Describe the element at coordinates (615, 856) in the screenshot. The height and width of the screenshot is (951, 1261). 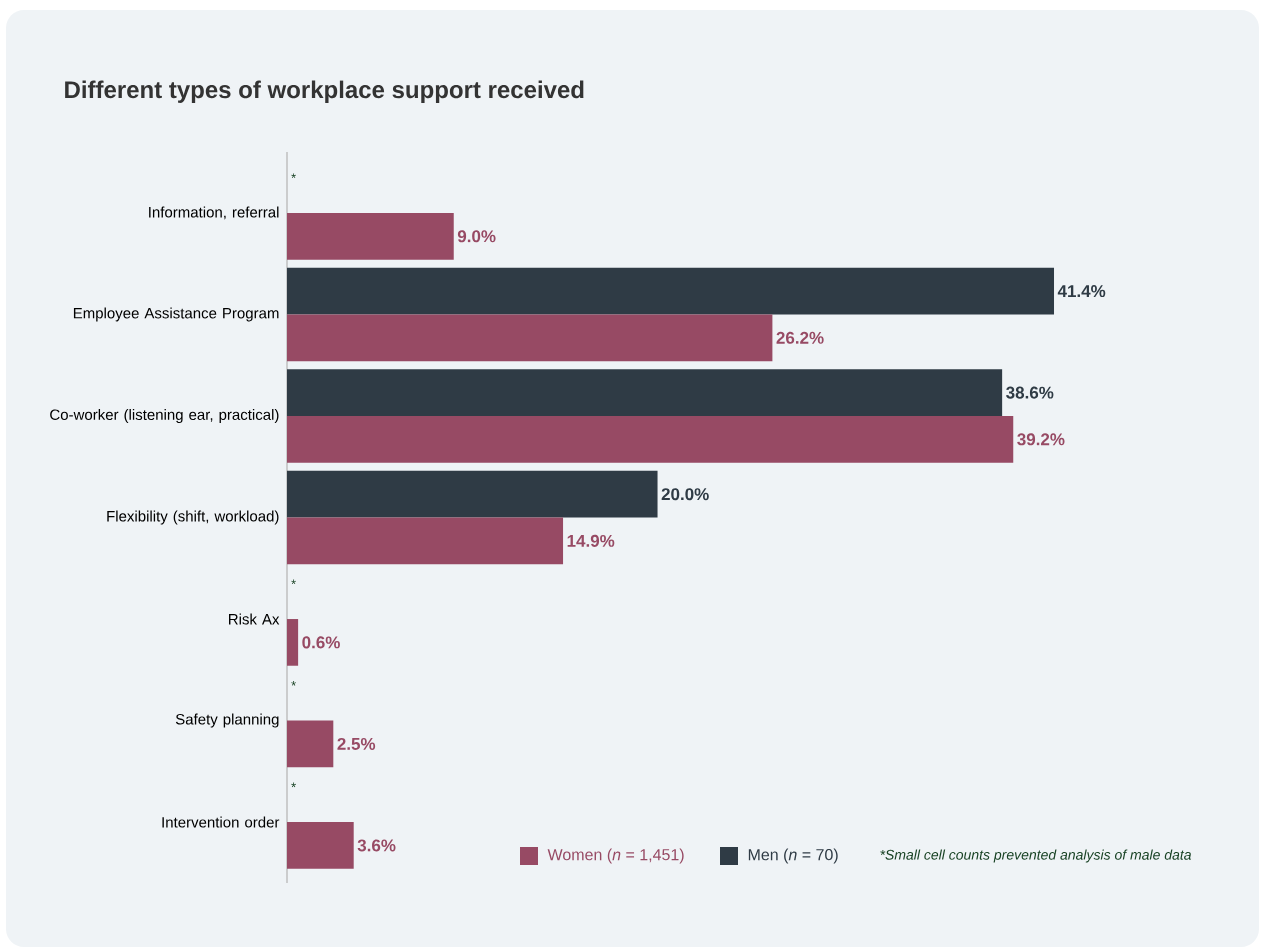
I see `legend-label: Women (n = 1,451)` at that location.